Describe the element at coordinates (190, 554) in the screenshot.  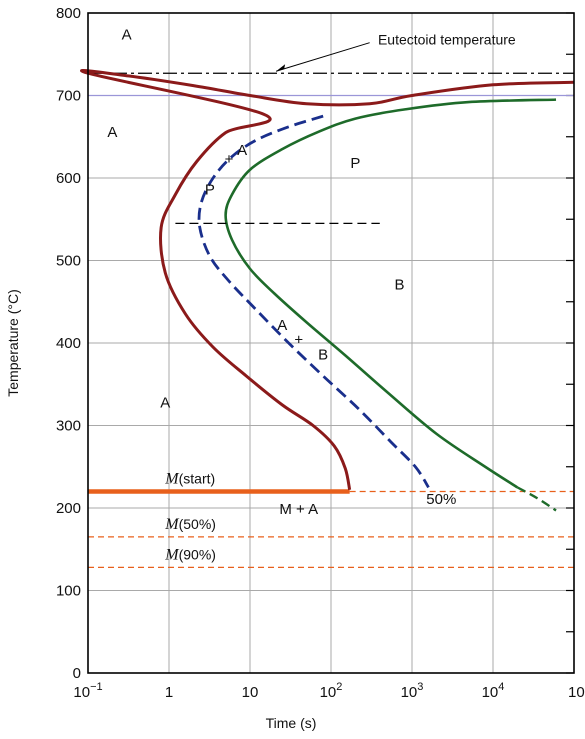
I see `martensite-label: M(90%)` at that location.